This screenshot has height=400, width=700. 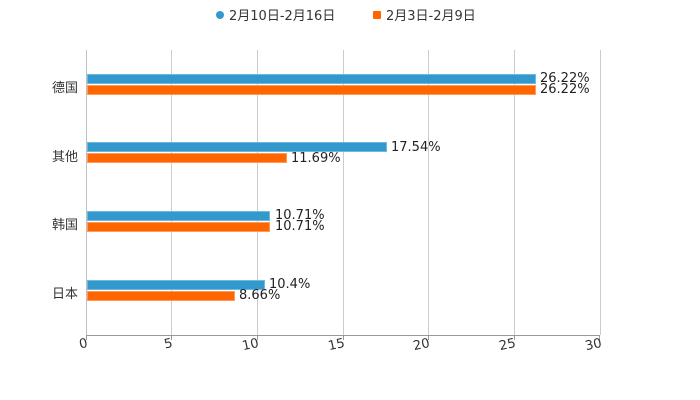 I want to click on x-tick-label: 30, so click(x=593, y=345).